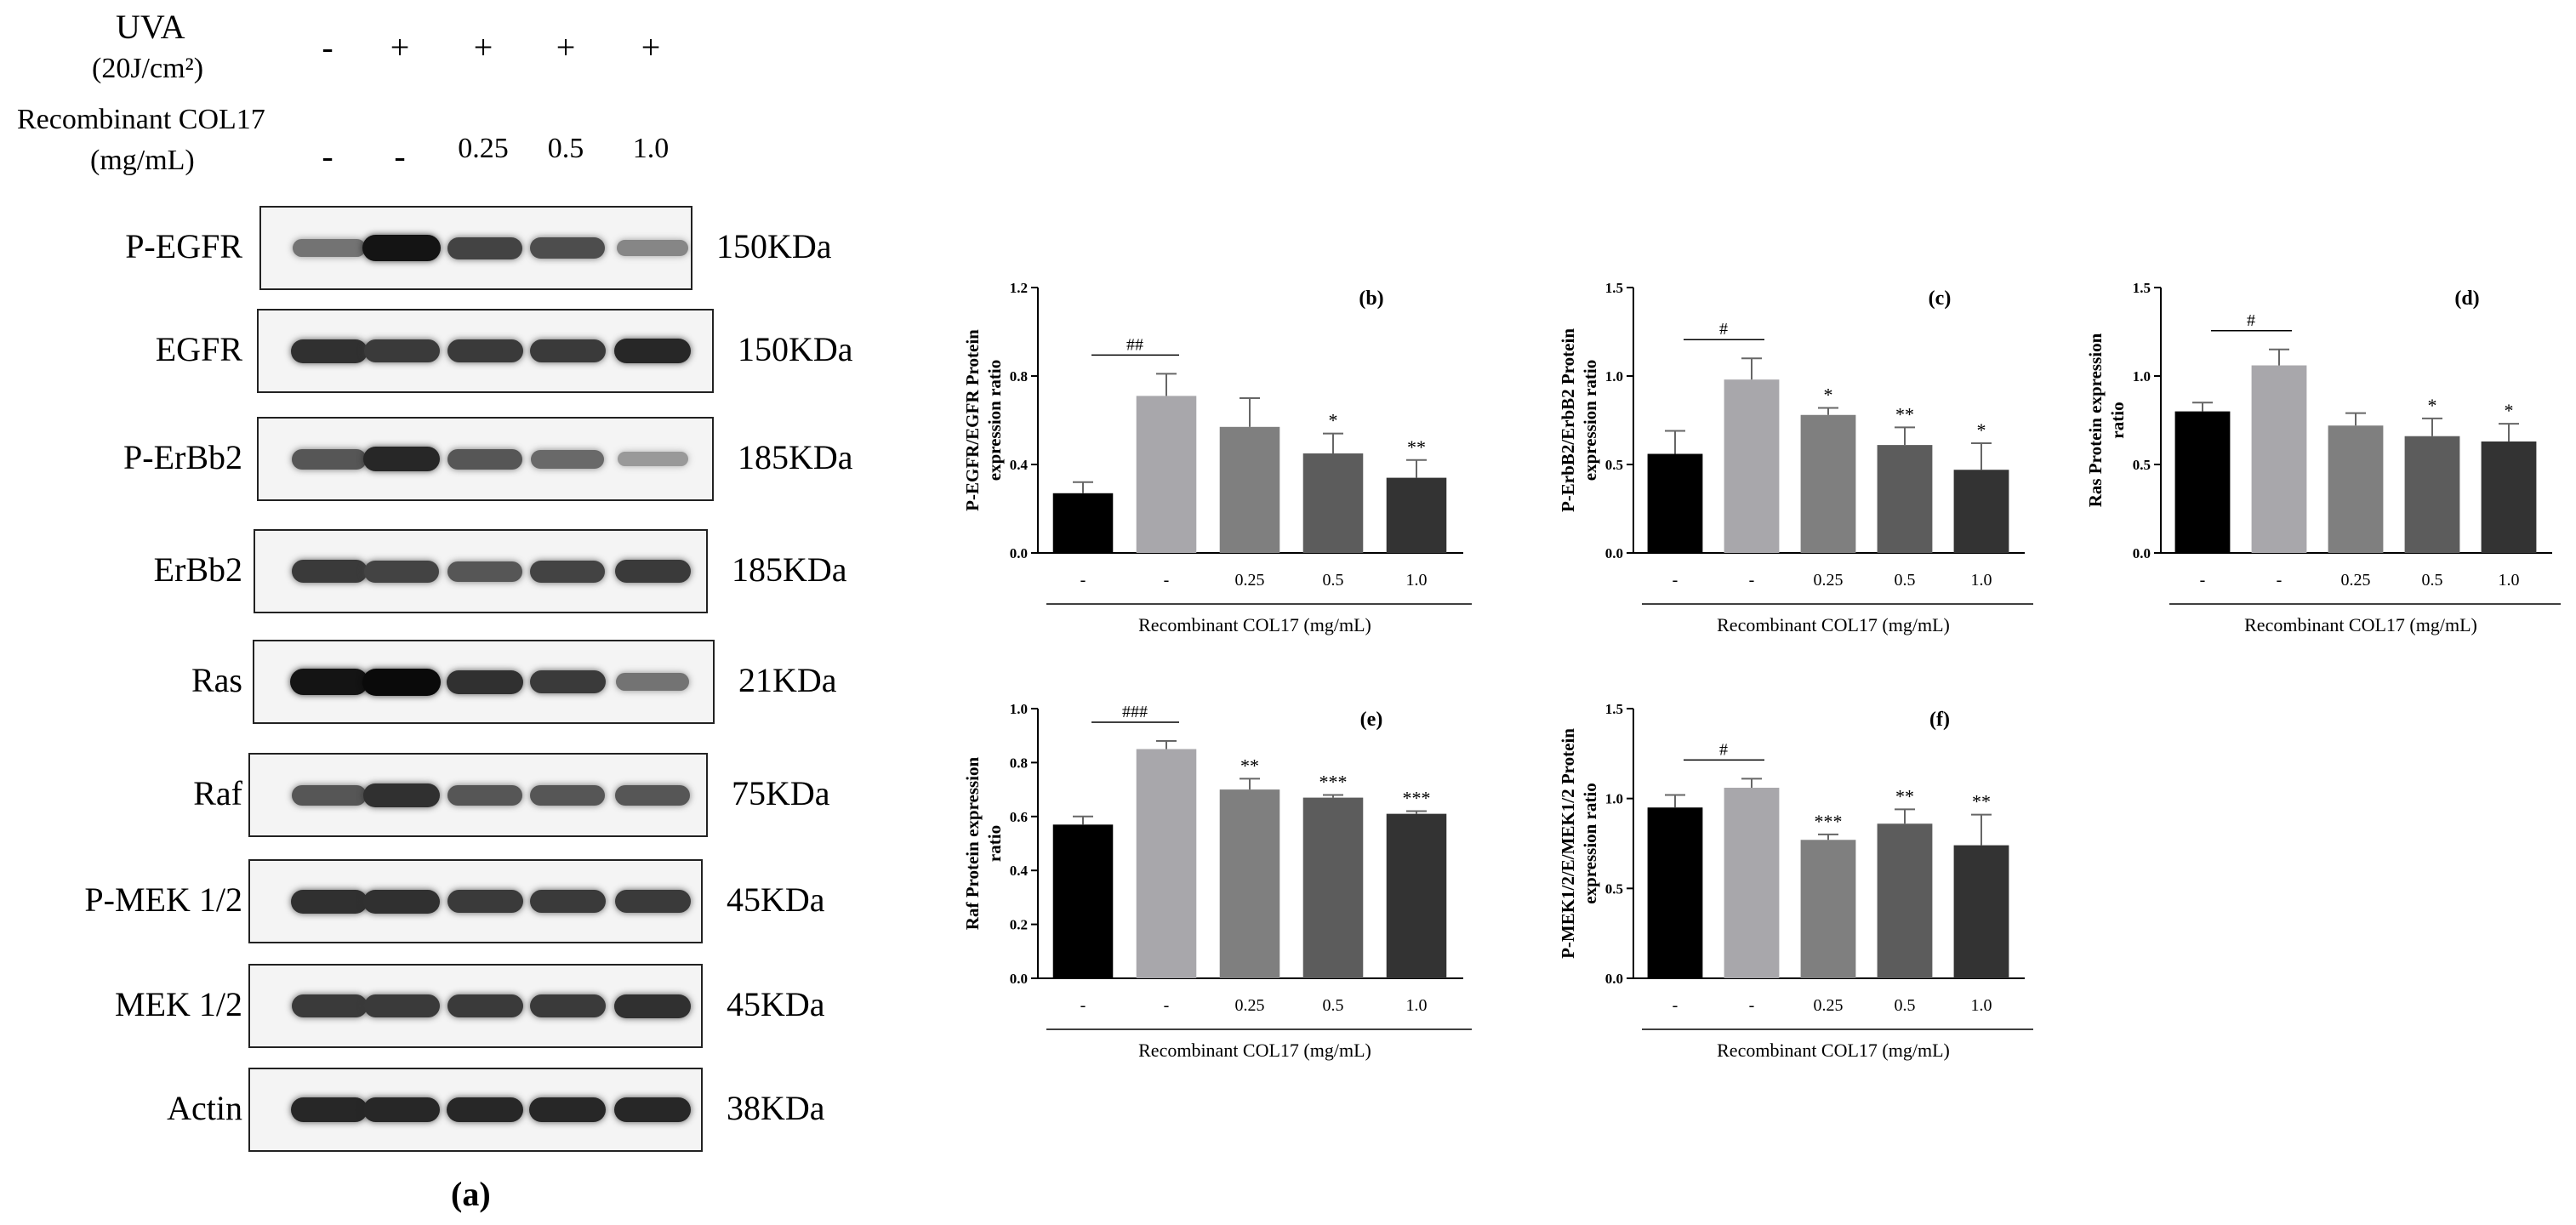 The width and height of the screenshot is (2576, 1225). What do you see at coordinates (651, 149) in the screenshot?
I see `col17-conc-lane-5: 1.0` at bounding box center [651, 149].